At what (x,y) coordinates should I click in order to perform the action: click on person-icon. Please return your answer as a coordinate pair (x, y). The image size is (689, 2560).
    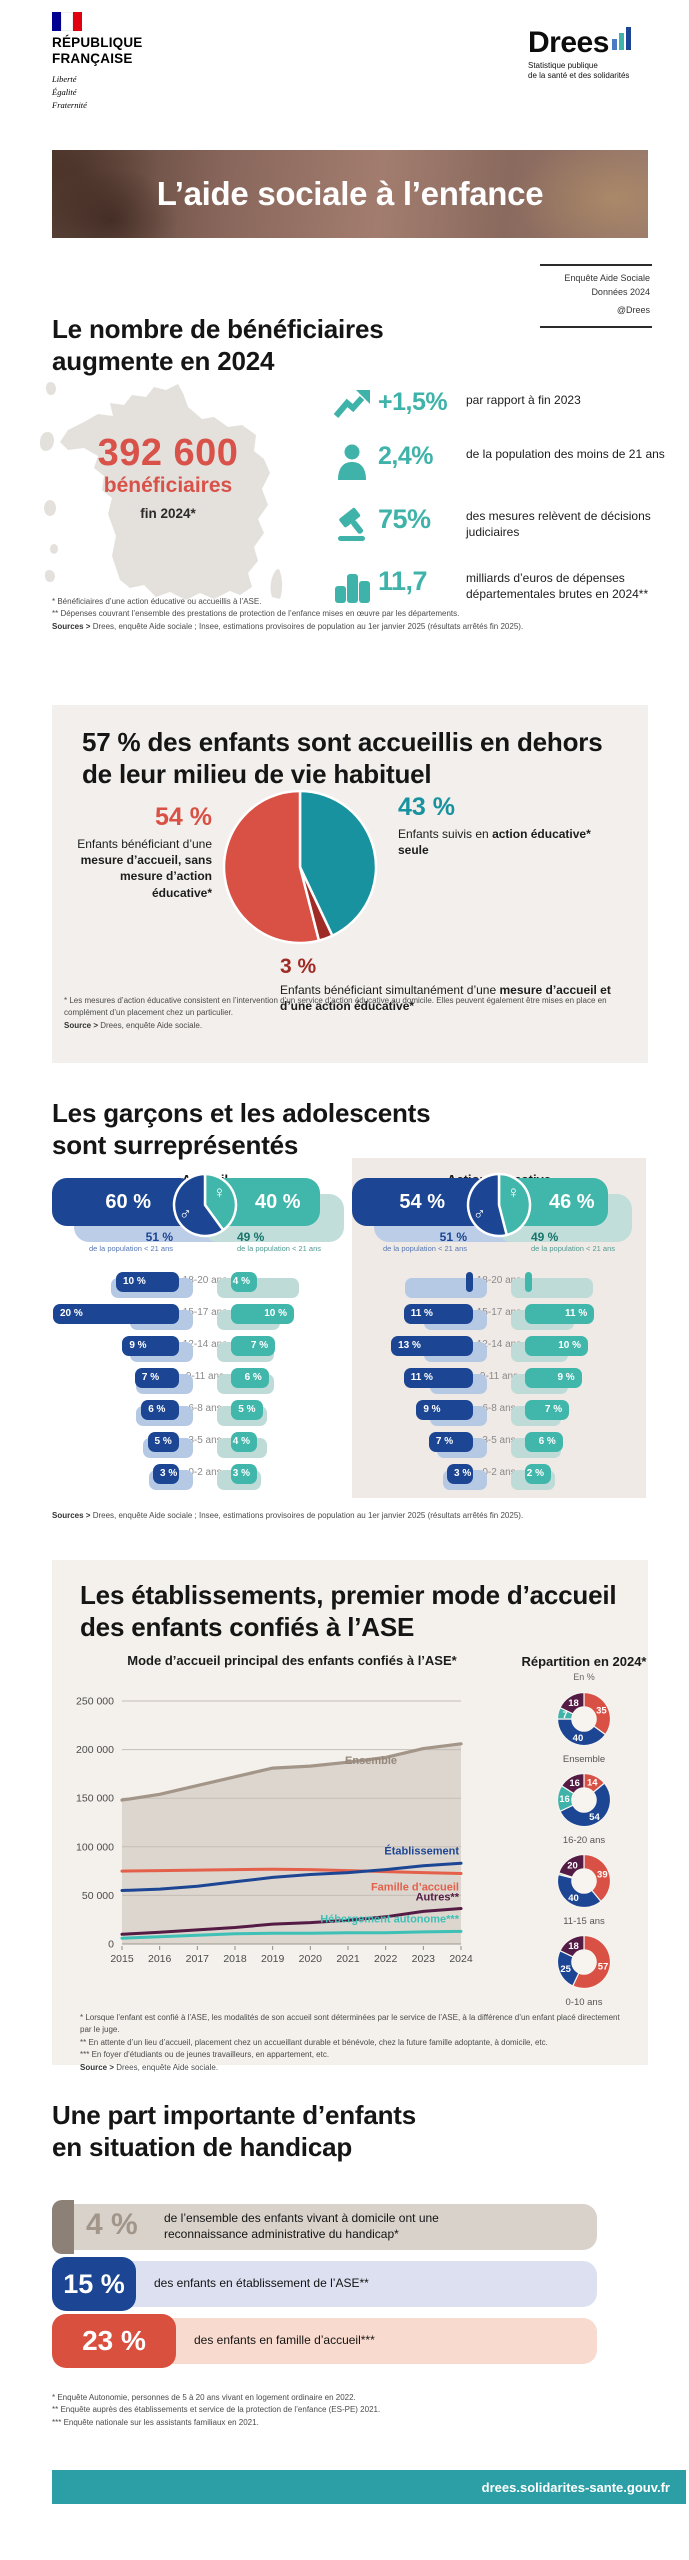
    Looking at the image, I should click on (355, 463).